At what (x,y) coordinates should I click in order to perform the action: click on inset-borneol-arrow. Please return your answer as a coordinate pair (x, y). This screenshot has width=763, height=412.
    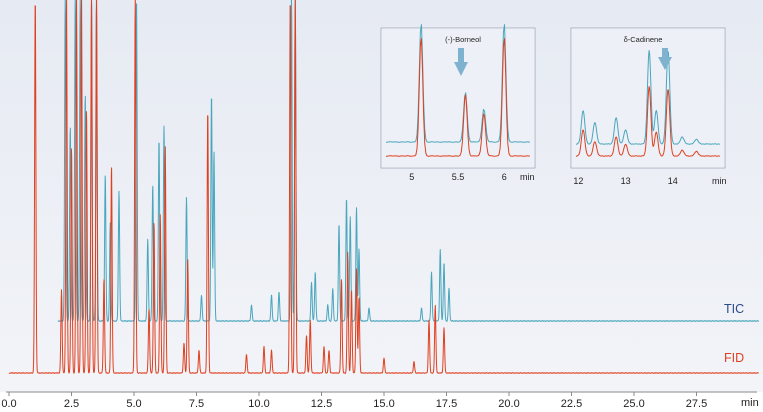
    Looking at the image, I should click on (461, 62).